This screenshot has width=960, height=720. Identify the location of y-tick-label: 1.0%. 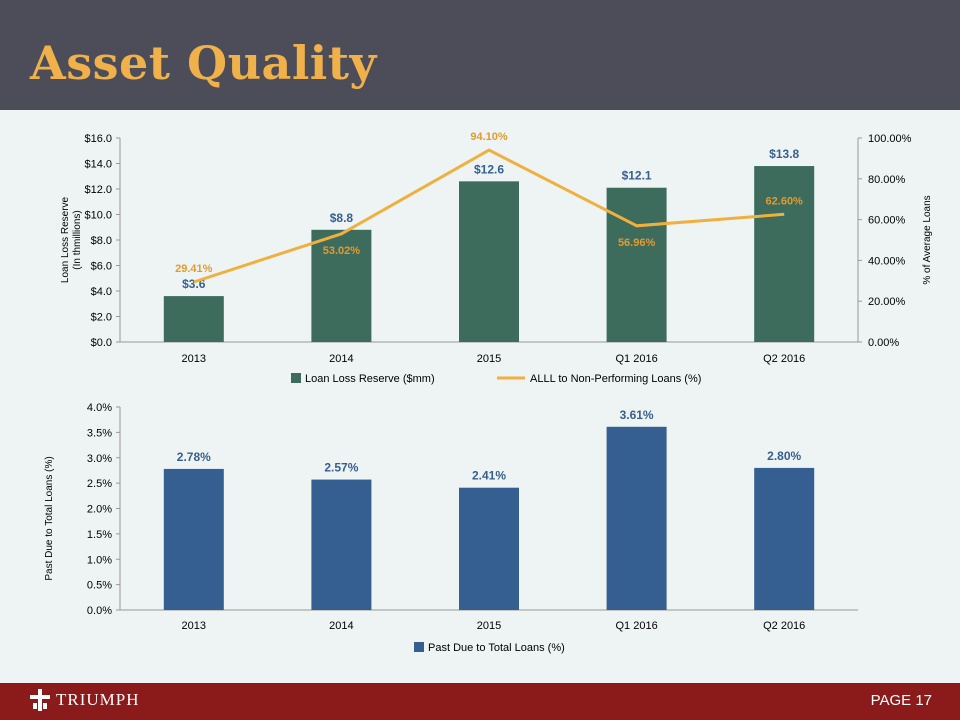
(99, 560).